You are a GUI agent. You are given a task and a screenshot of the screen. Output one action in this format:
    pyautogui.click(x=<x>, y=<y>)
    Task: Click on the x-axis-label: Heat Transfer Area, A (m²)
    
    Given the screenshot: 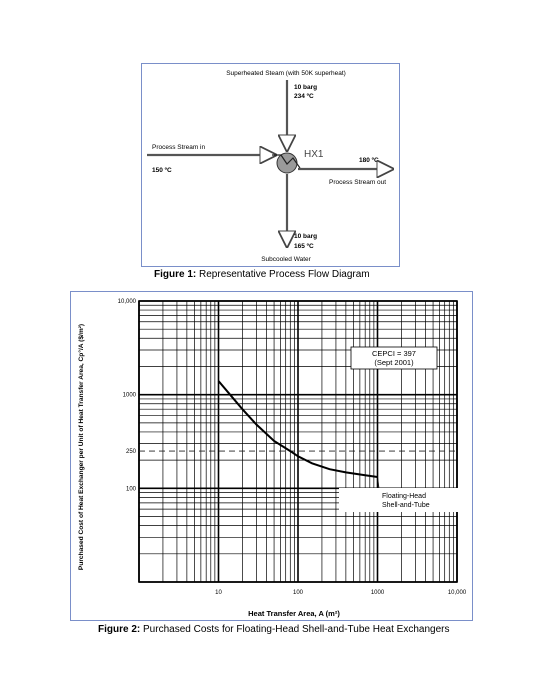 What is the action you would take?
    pyautogui.click(x=294, y=613)
    